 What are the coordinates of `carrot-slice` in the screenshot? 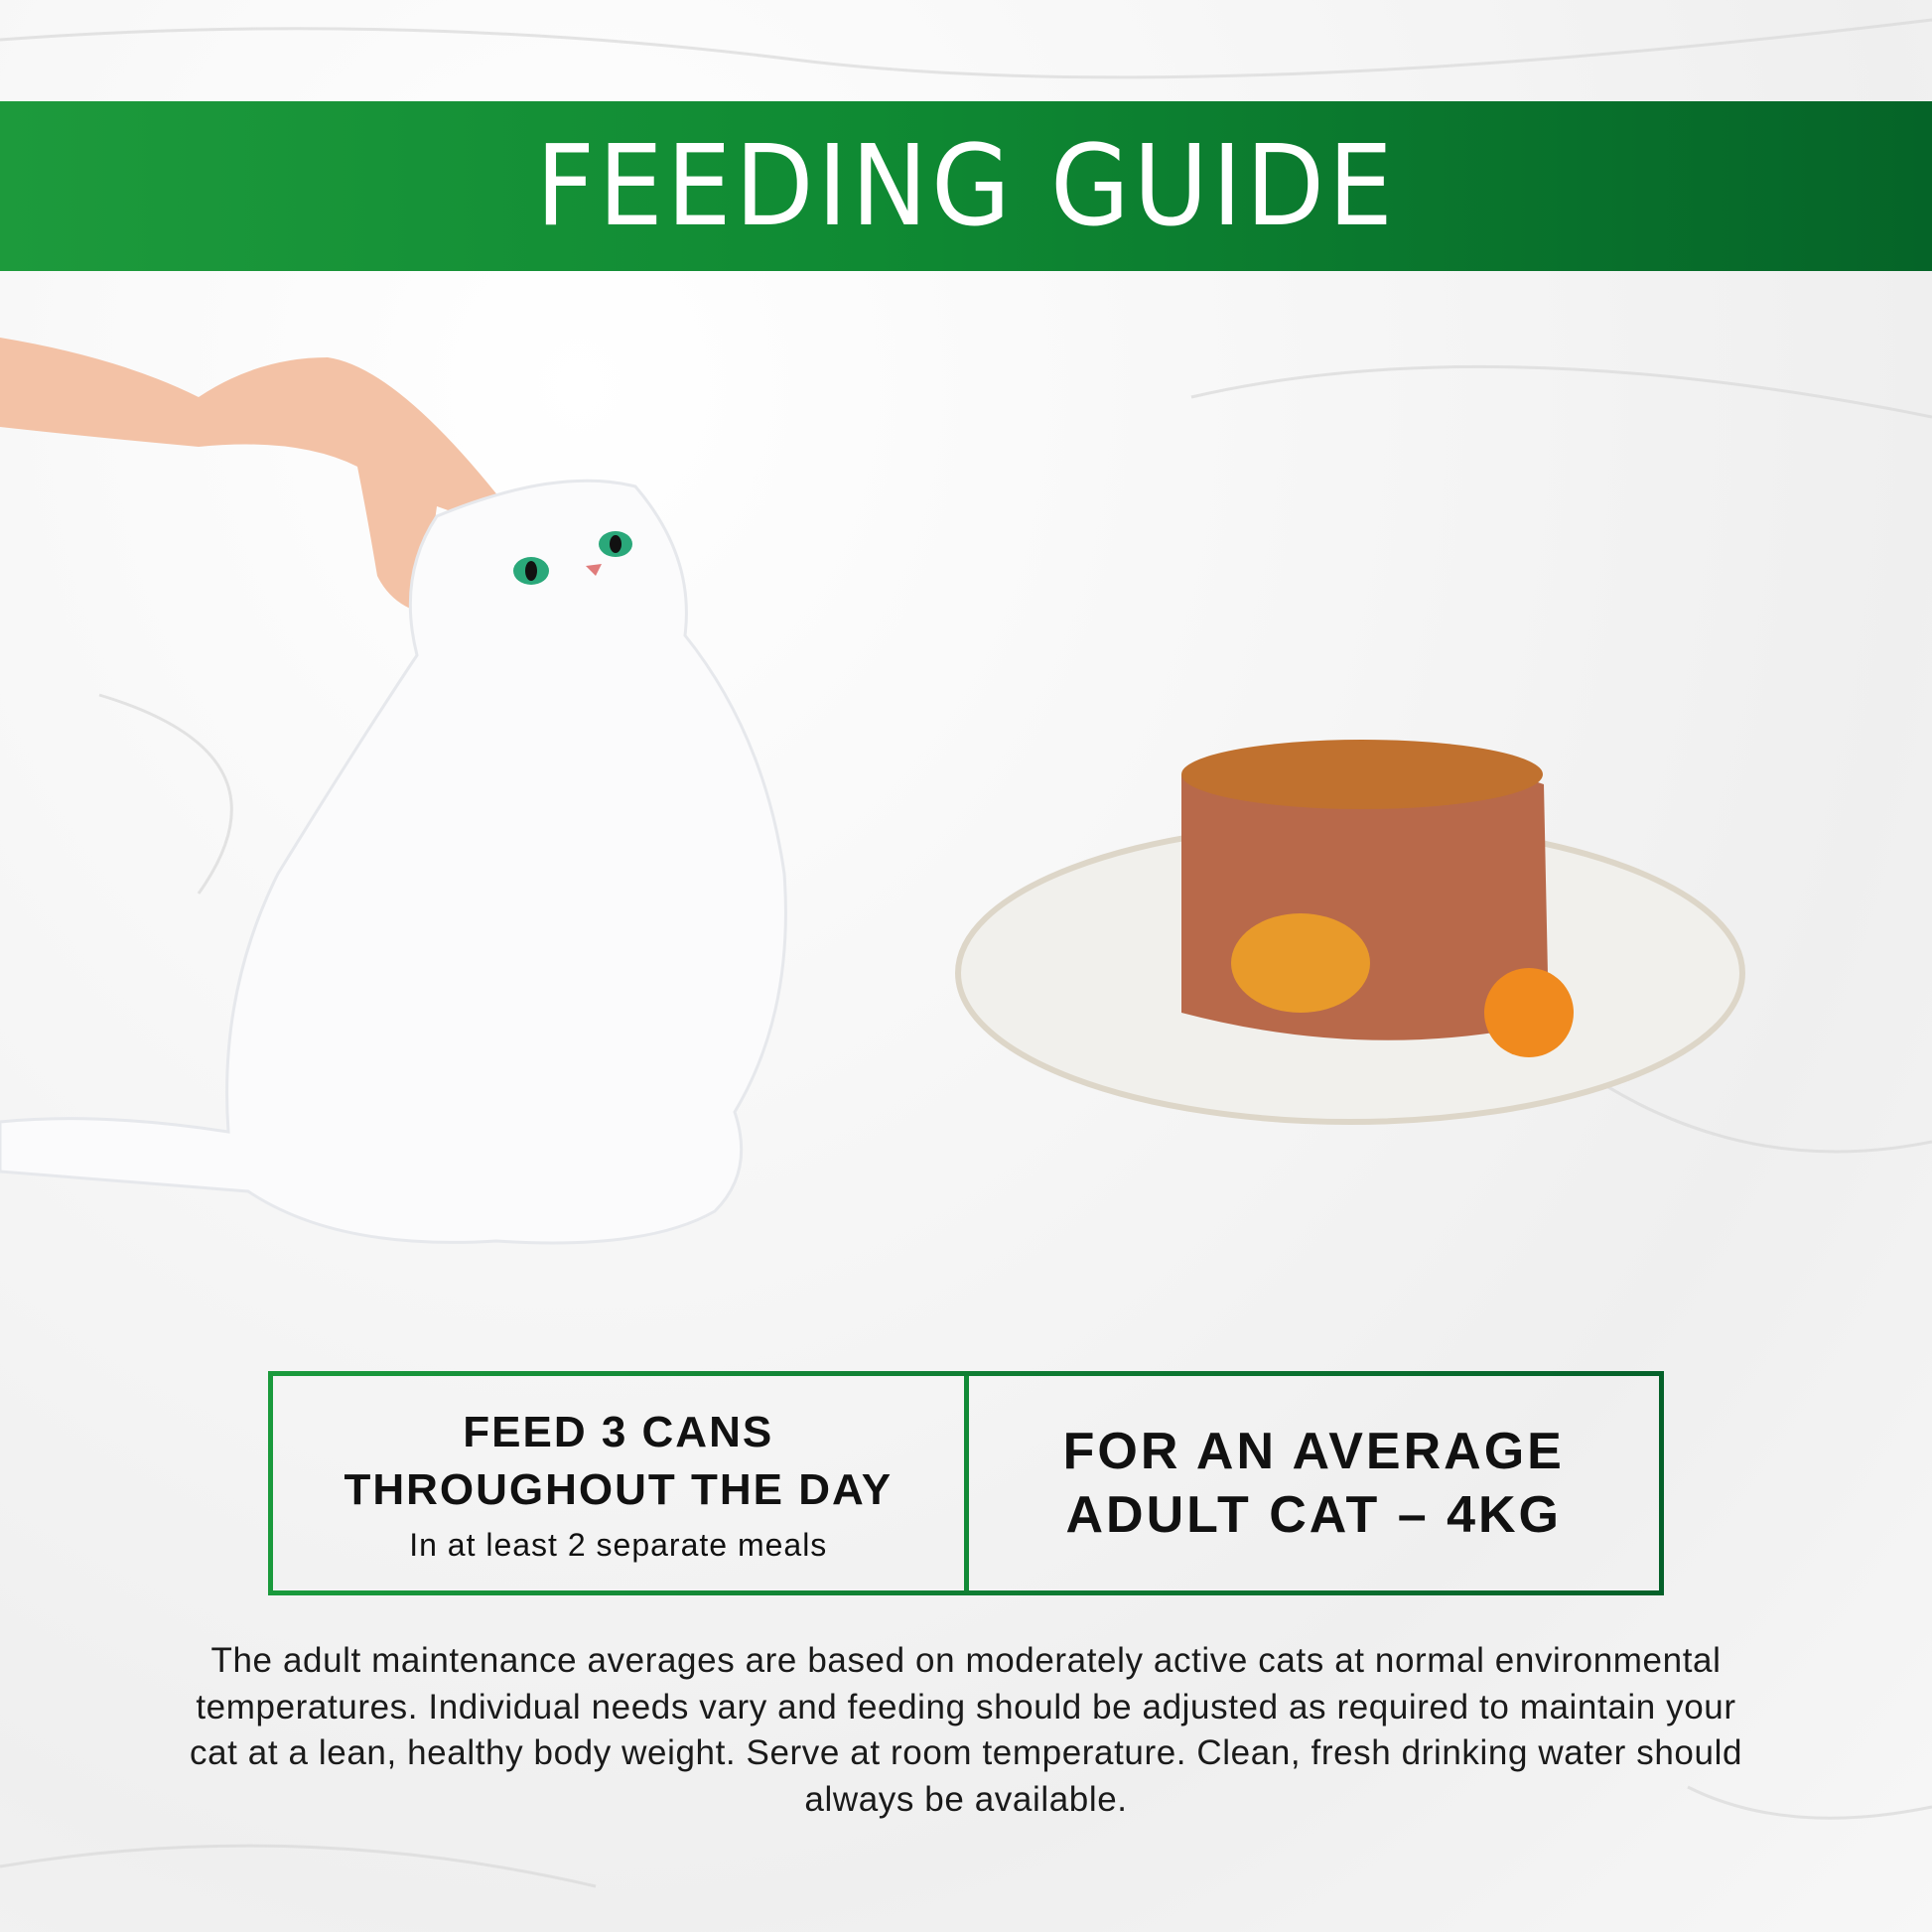 It's located at (1529, 1012).